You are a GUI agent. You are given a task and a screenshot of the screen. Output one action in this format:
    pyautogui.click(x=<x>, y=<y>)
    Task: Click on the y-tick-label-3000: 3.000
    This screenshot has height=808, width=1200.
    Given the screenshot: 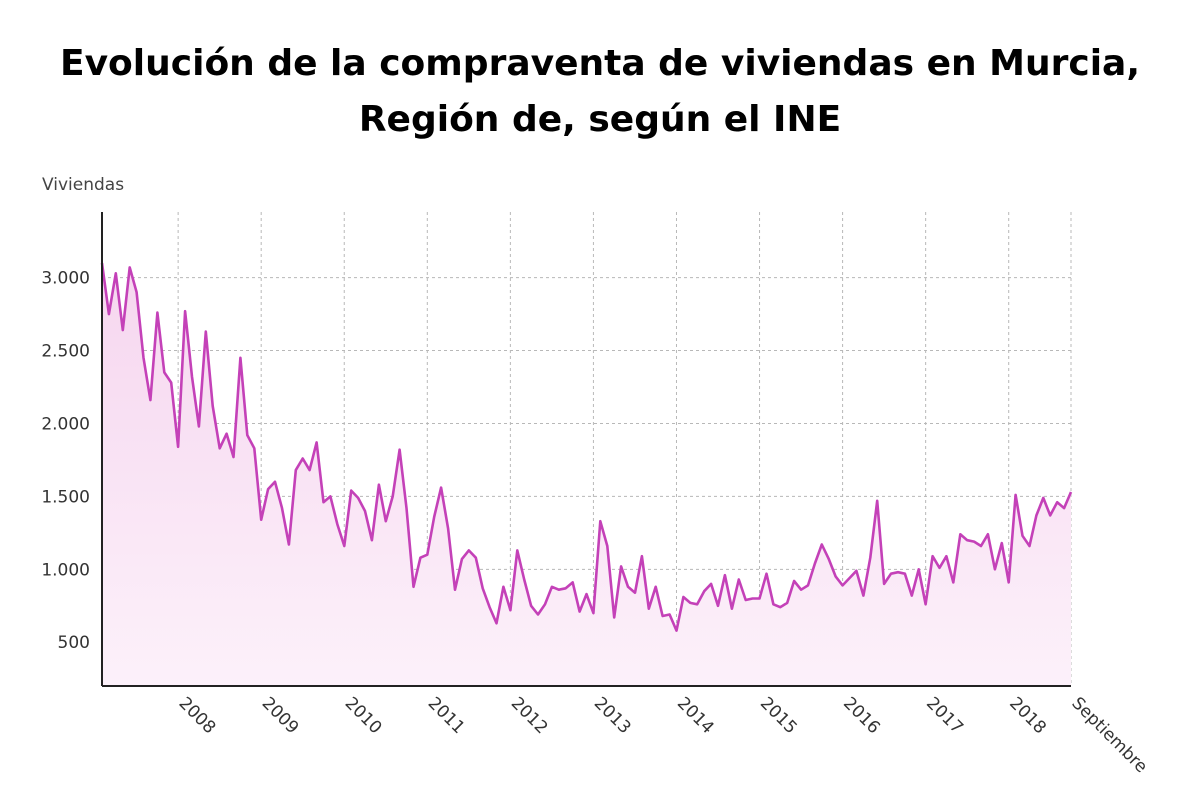 What is the action you would take?
    pyautogui.click(x=65, y=279)
    